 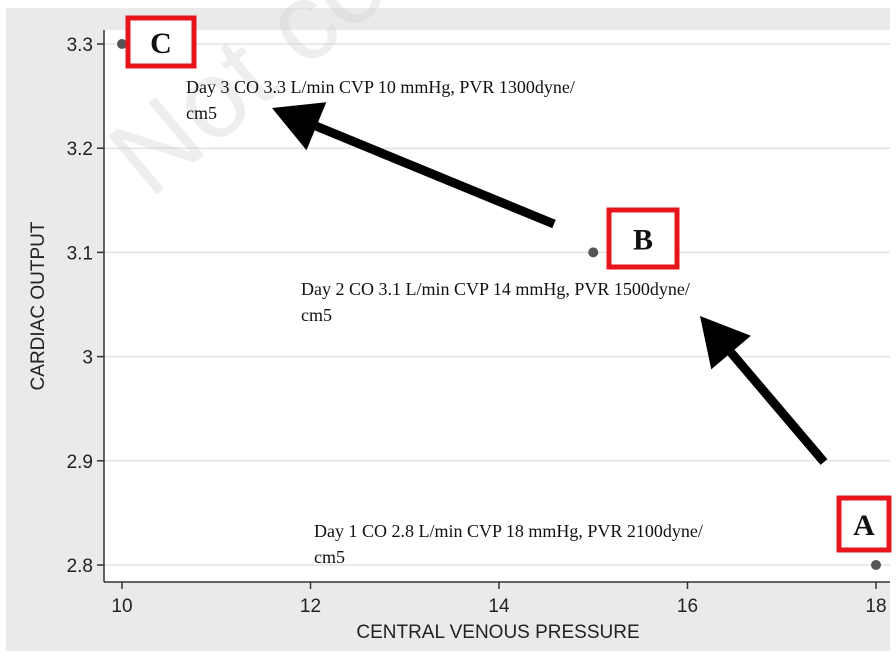 I want to click on x-tick-label: 14, so click(x=499, y=606).